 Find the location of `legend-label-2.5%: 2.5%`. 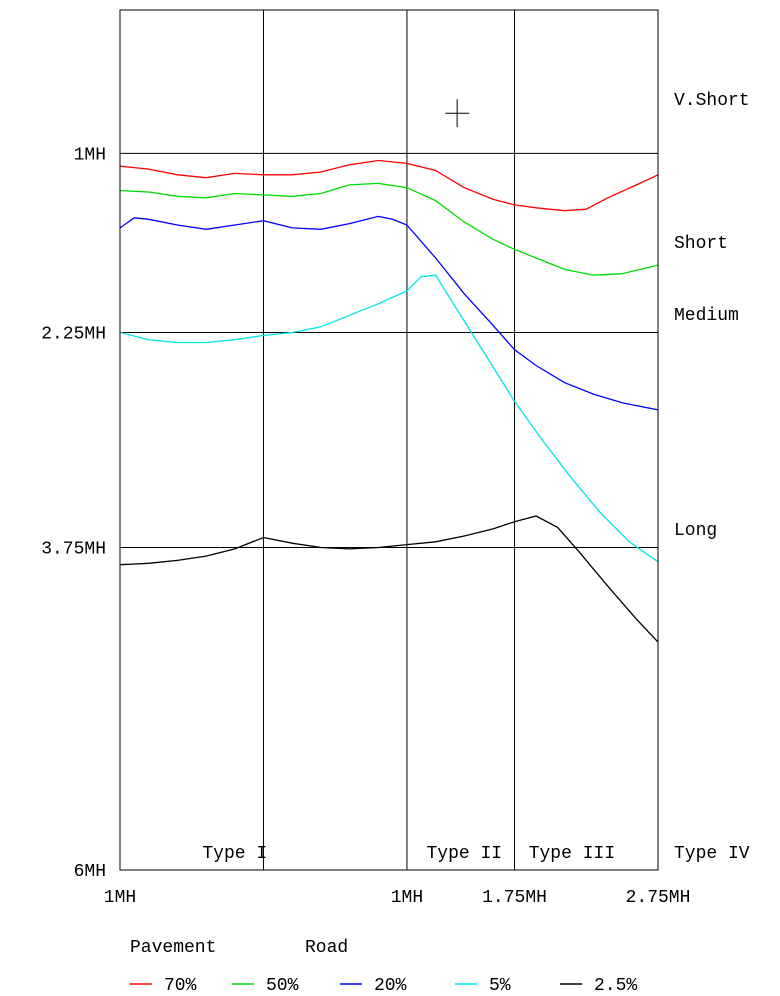

legend-label-2.5%: 2.5% is located at coordinates (615, 986).